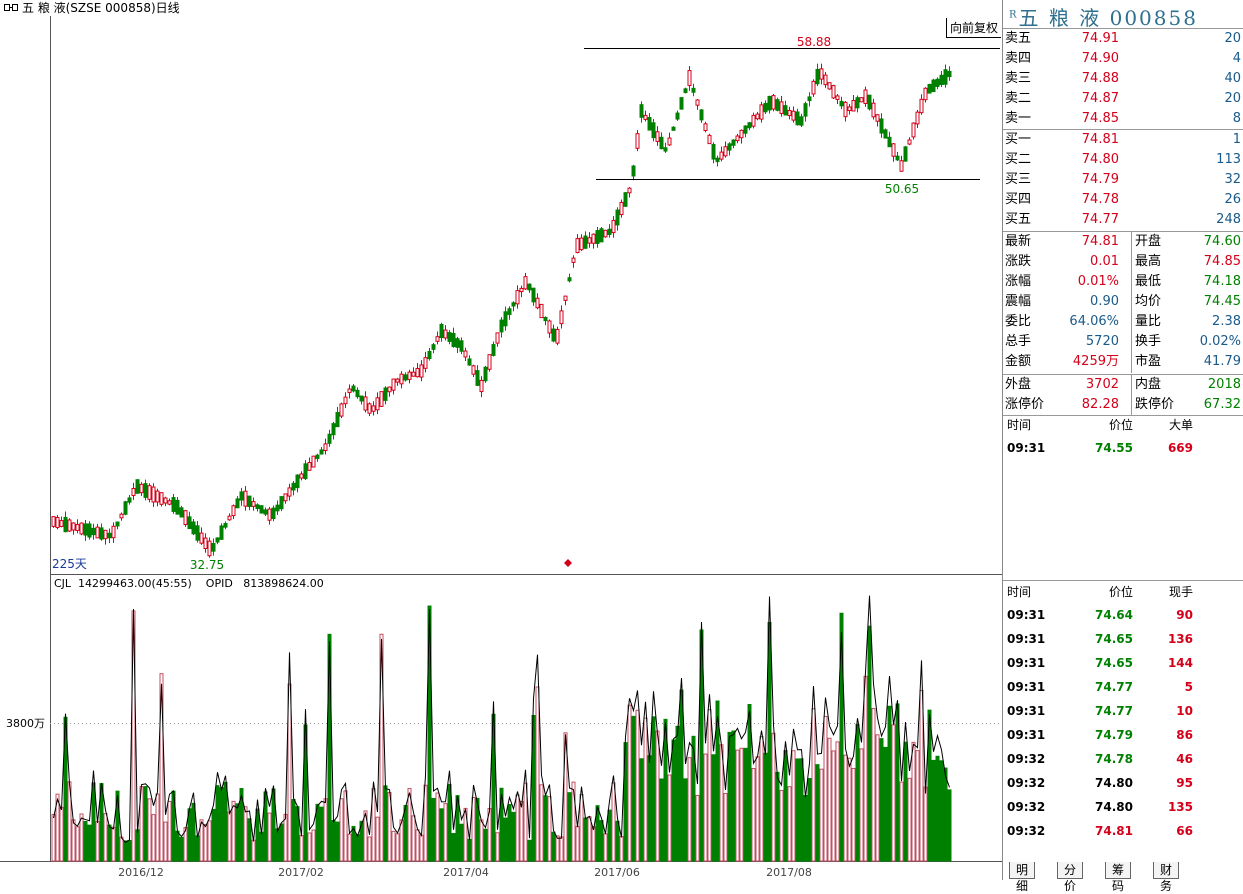 Image resolution: width=1243 pixels, height=894 pixels. What do you see at coordinates (1123, 39) in the screenshot?
I see `ask-row: 卖五 74.91 20` at bounding box center [1123, 39].